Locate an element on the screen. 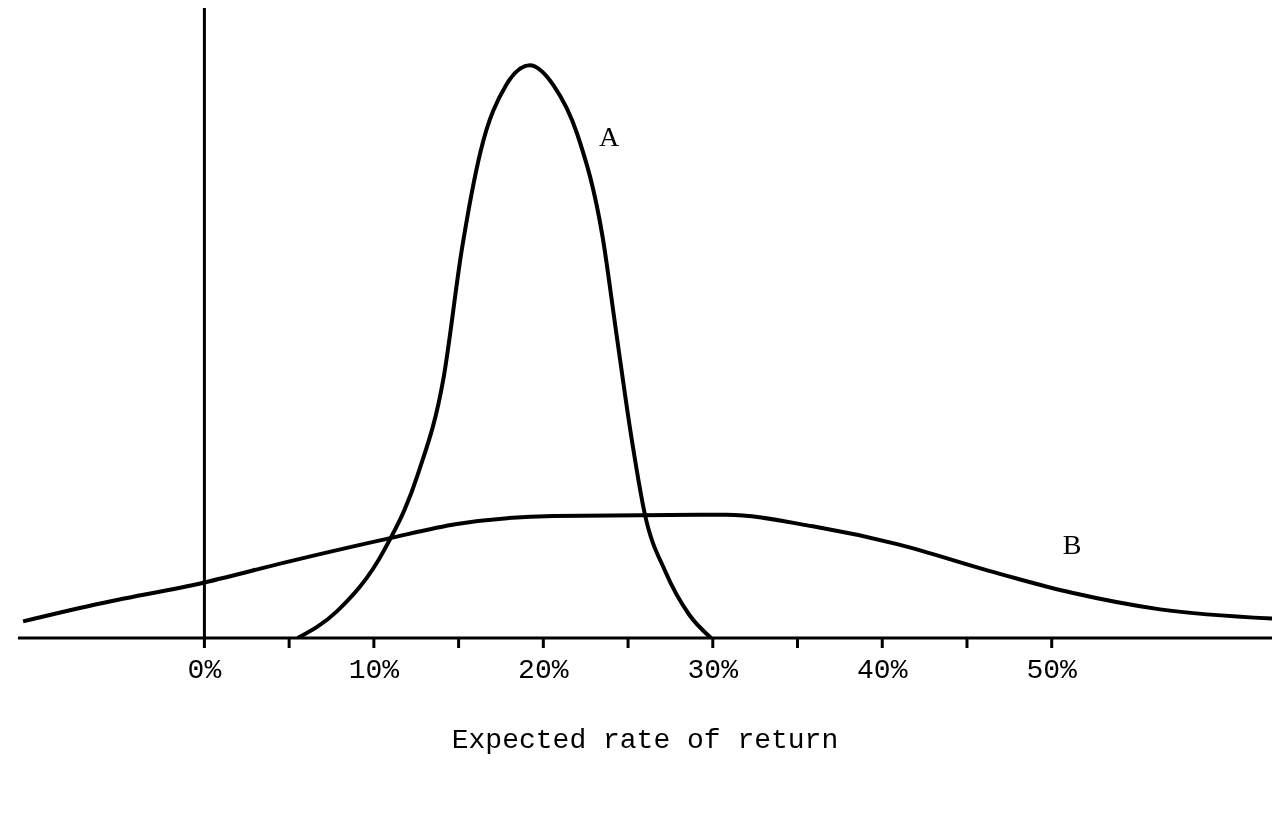 The width and height of the screenshot is (1280, 826). x-tick-label: 50% is located at coordinates (1052, 670).